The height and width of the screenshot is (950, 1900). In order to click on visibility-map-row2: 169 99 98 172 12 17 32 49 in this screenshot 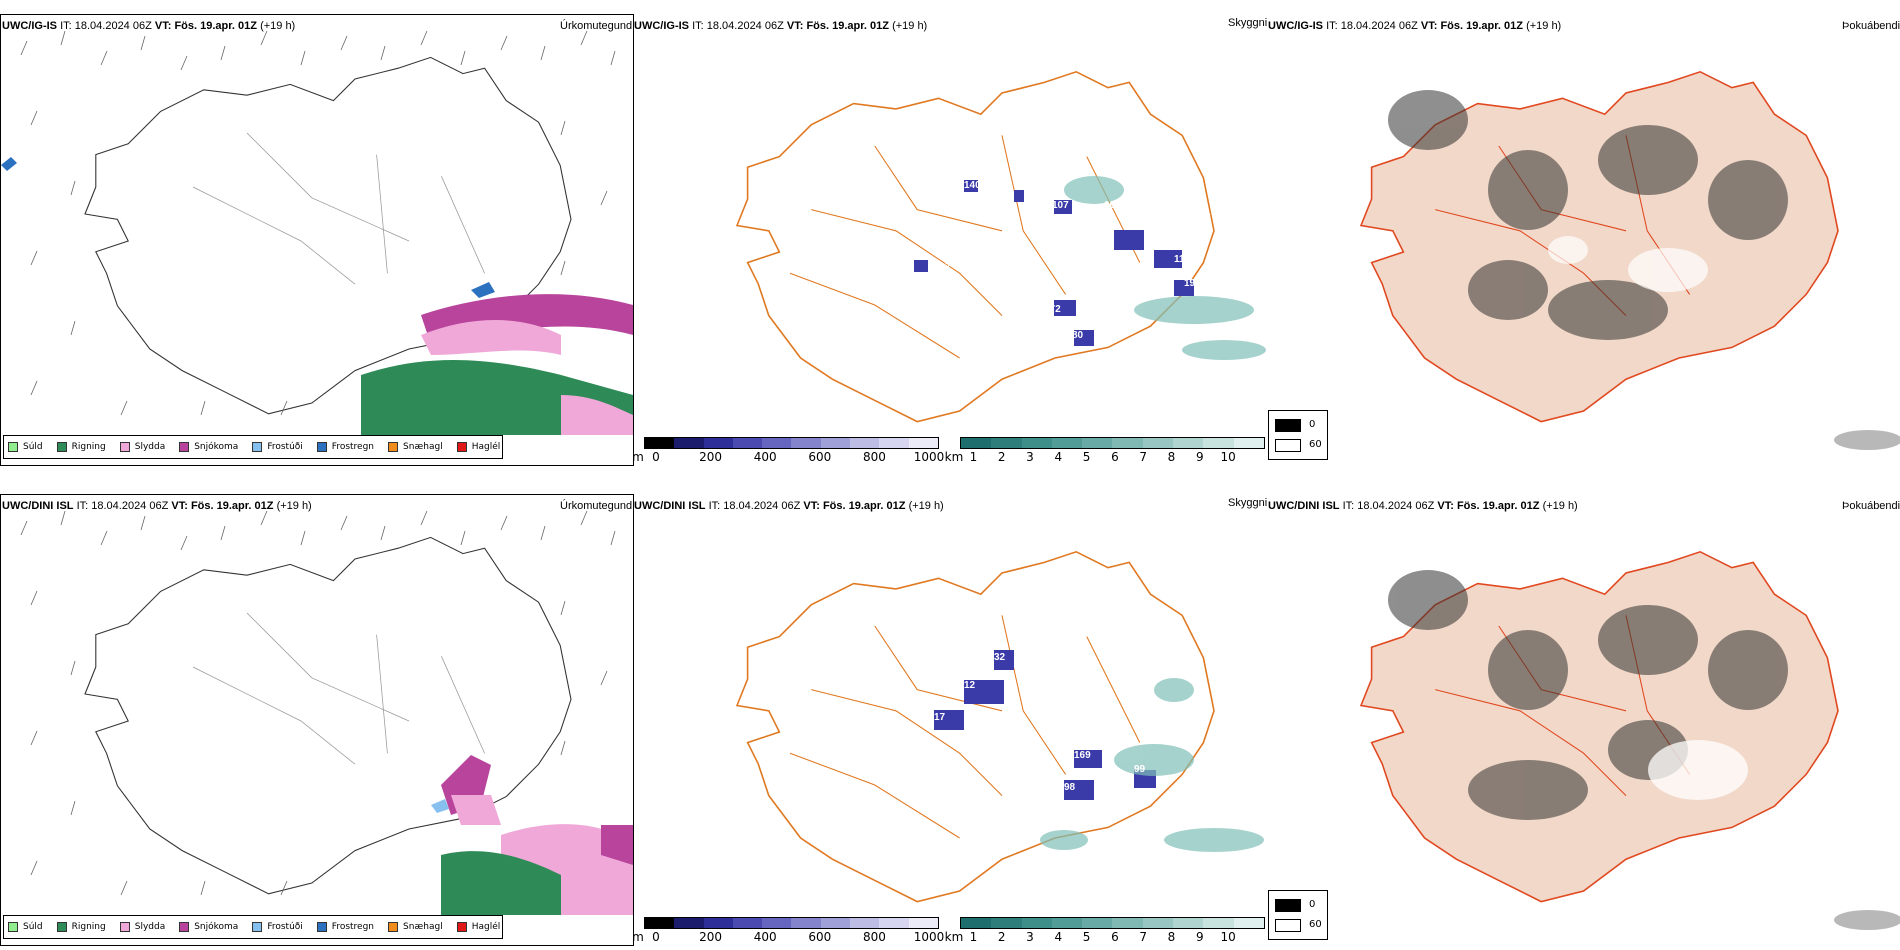, I will do `click(1000, 727)`.